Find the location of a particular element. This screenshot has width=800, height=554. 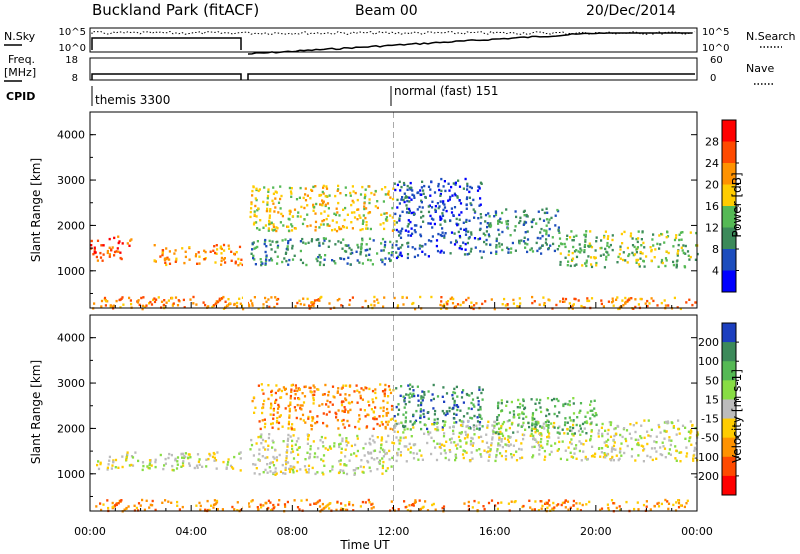

colorbar-tick-label: 100 is located at coordinates (708, 361).